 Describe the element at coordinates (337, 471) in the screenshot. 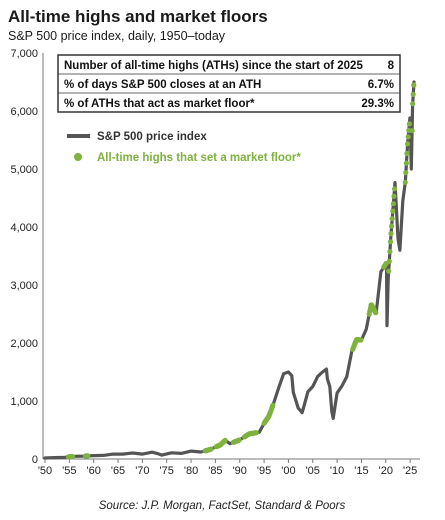

I see `x-tick-label: '10` at that location.